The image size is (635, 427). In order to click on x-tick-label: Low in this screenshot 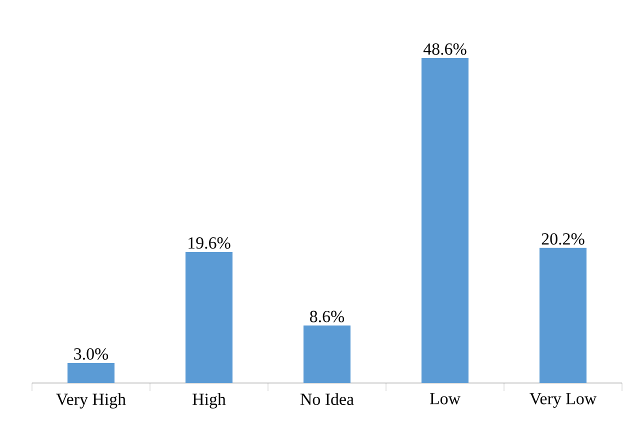, I will do `click(445, 398)`.